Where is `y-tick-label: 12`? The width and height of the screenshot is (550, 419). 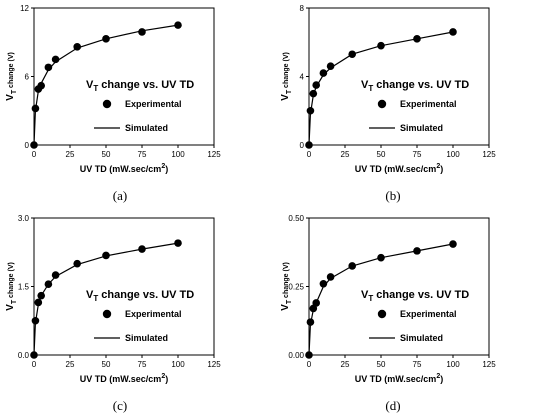 y-tick-label: 12 is located at coordinates (24, 8).